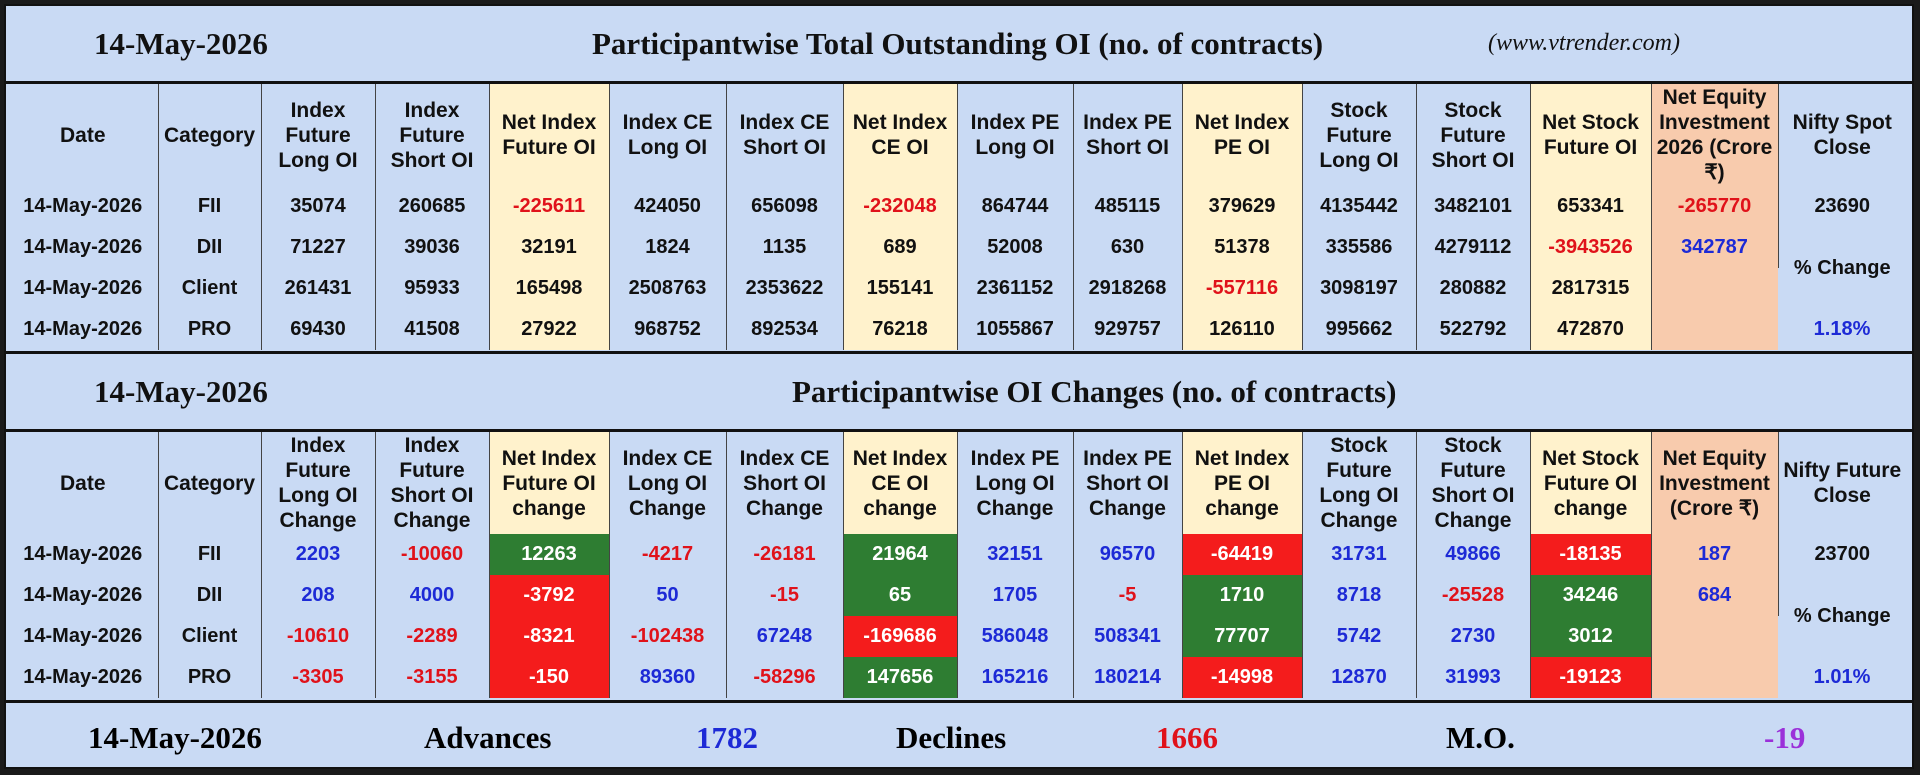 The image size is (1920, 775). I want to click on value-cell: 147656, so click(900, 677).